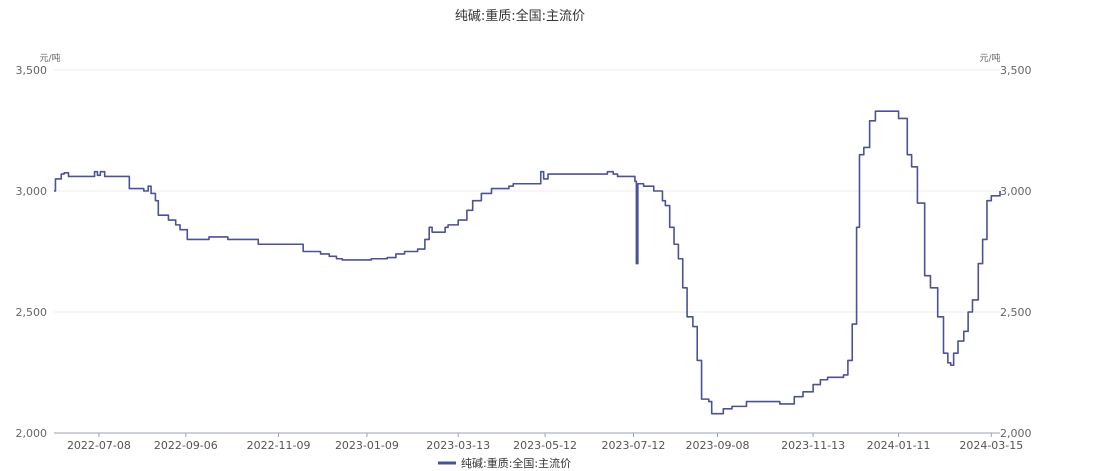 The height and width of the screenshot is (471, 1105). What do you see at coordinates (545, 445) in the screenshot?
I see `x-tick-label: 2023-05-12` at bounding box center [545, 445].